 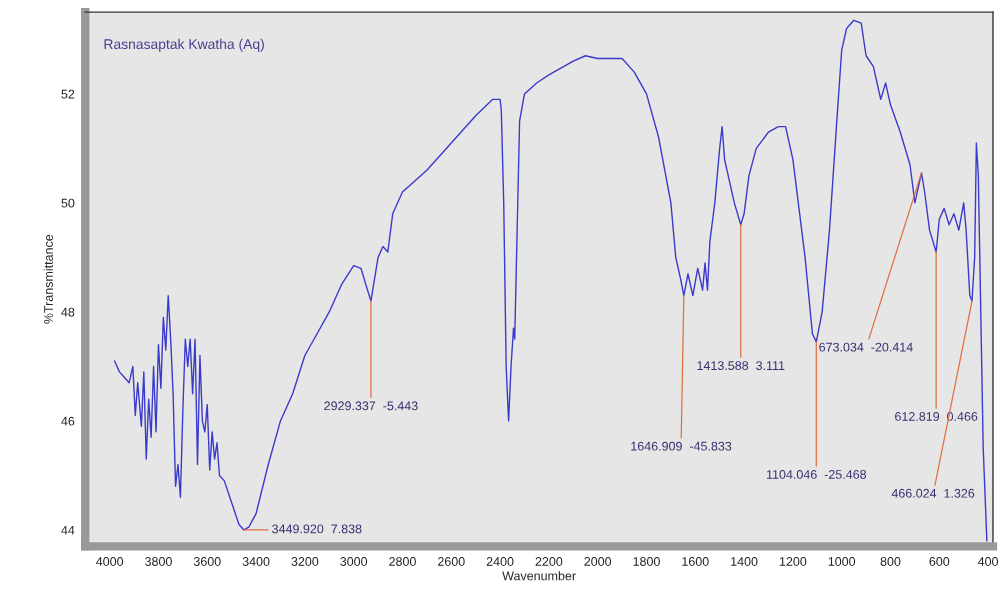 I want to click on y-tick-label: 44, so click(x=68, y=530).